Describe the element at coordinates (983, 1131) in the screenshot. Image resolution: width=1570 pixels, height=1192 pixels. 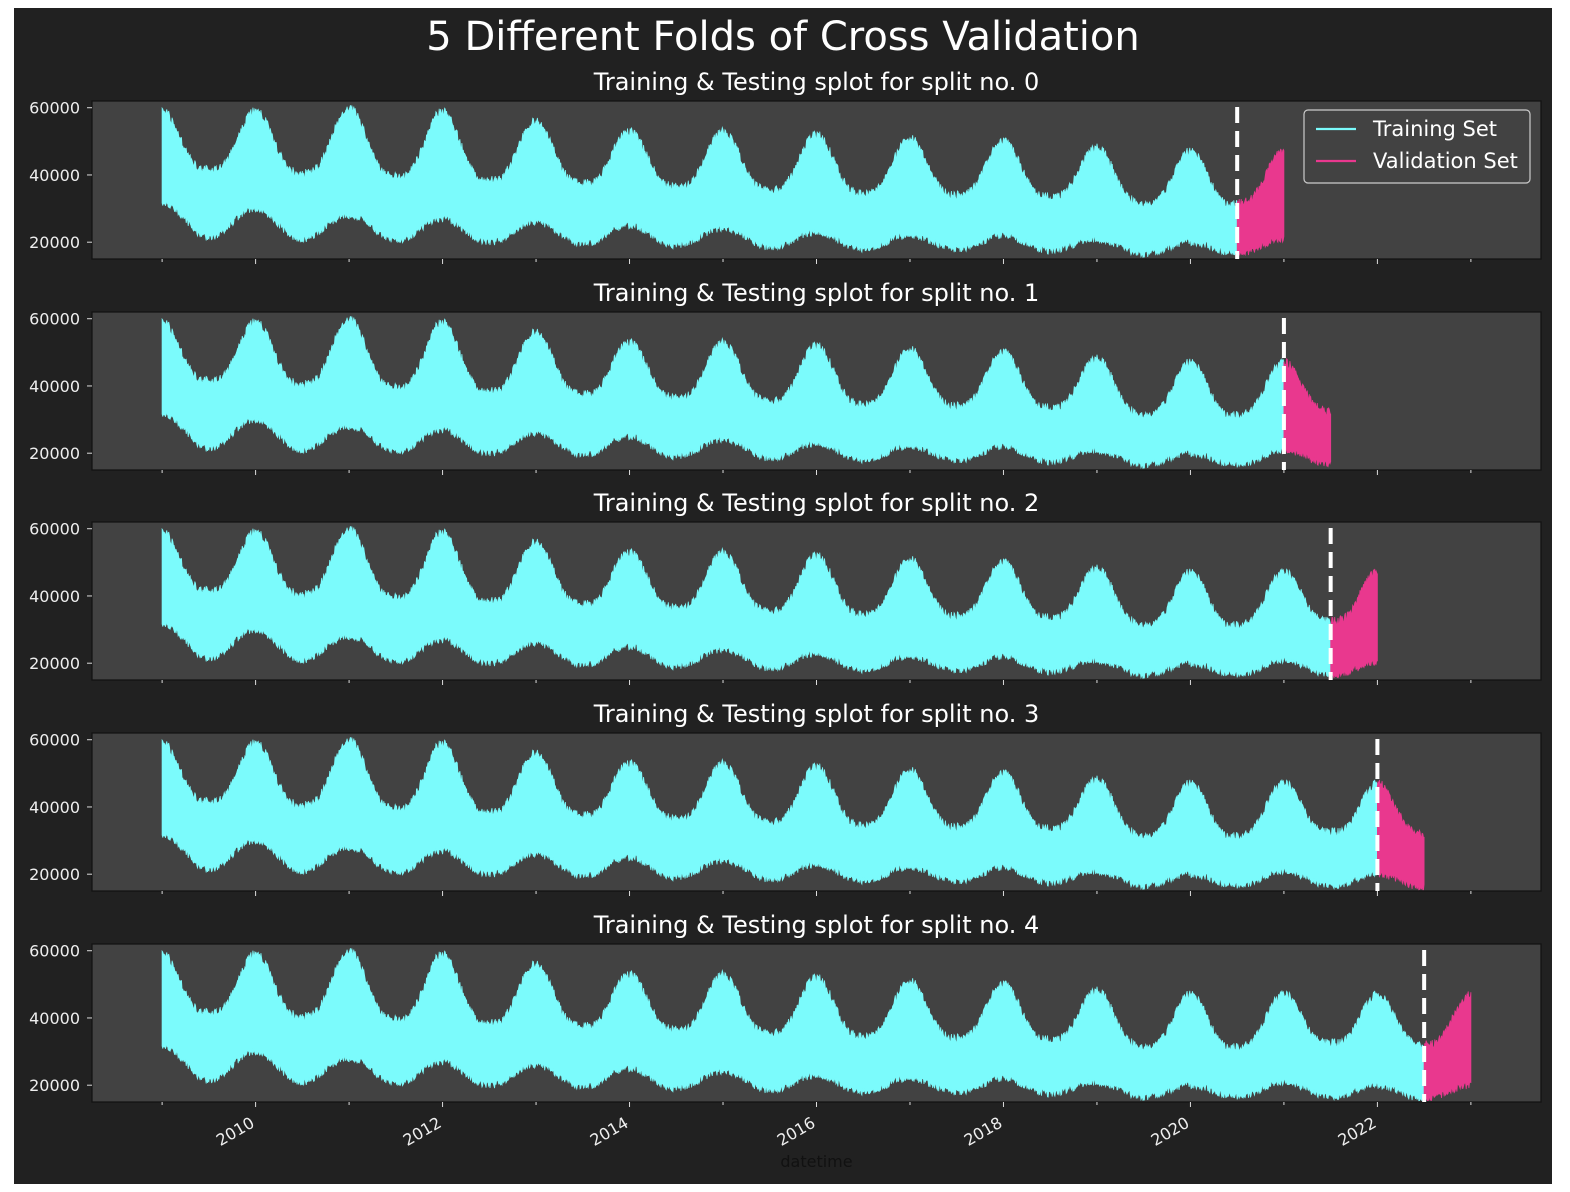
I see `x-tick-label: 2018` at that location.